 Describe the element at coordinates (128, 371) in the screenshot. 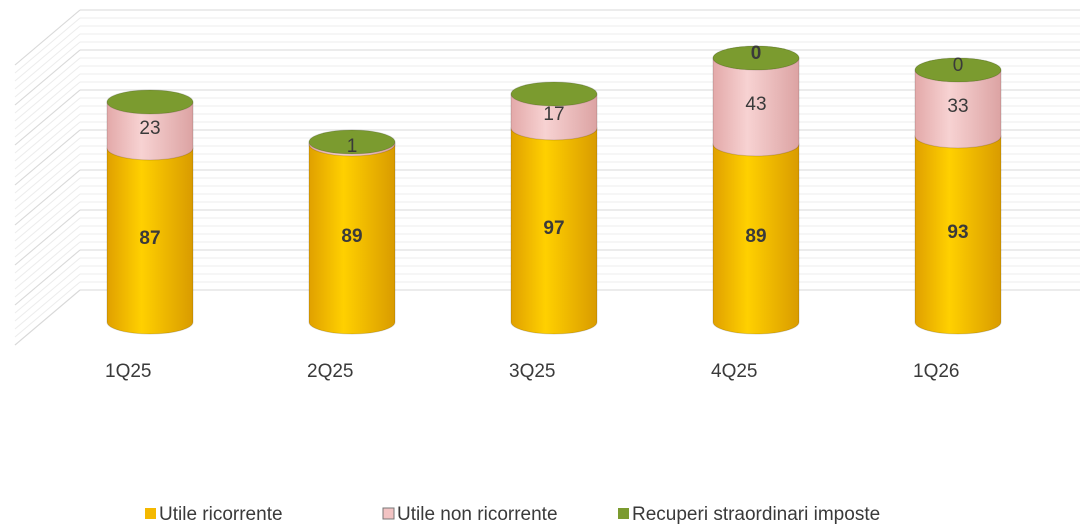

I see `x-tick-label: 1Q25` at that location.